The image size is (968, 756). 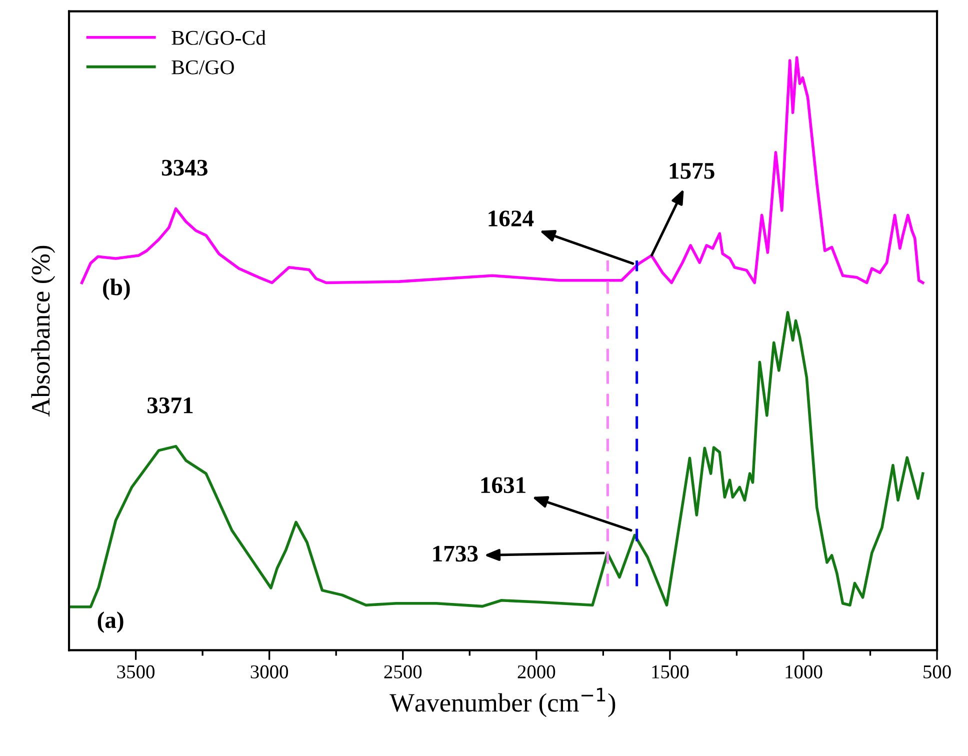 I want to click on x-tick-label: 2000, so click(x=537, y=671).